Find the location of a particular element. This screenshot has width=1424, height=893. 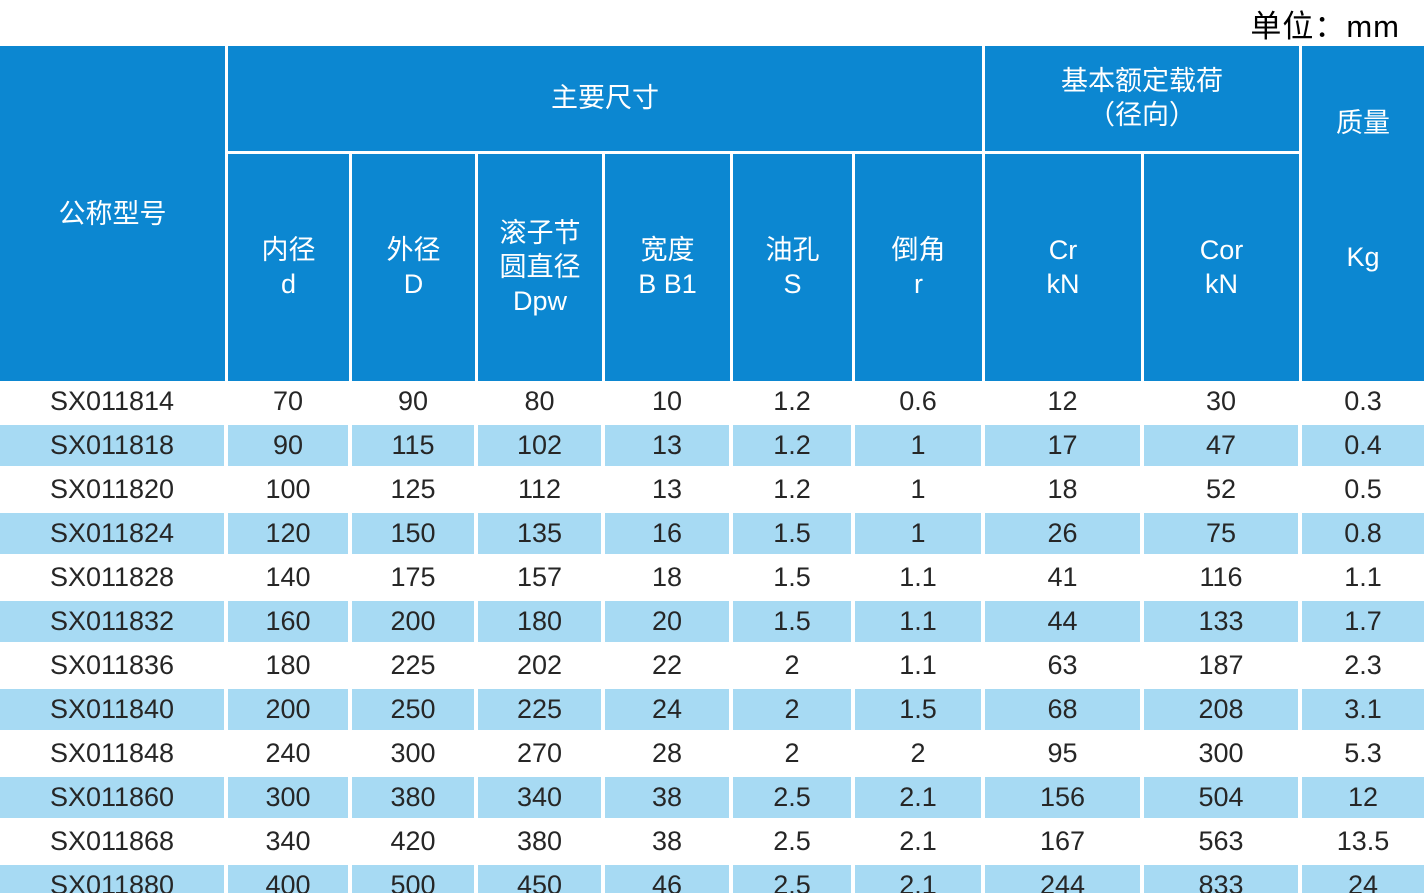

cell-inner-diameter: 120 is located at coordinates (290, 535).